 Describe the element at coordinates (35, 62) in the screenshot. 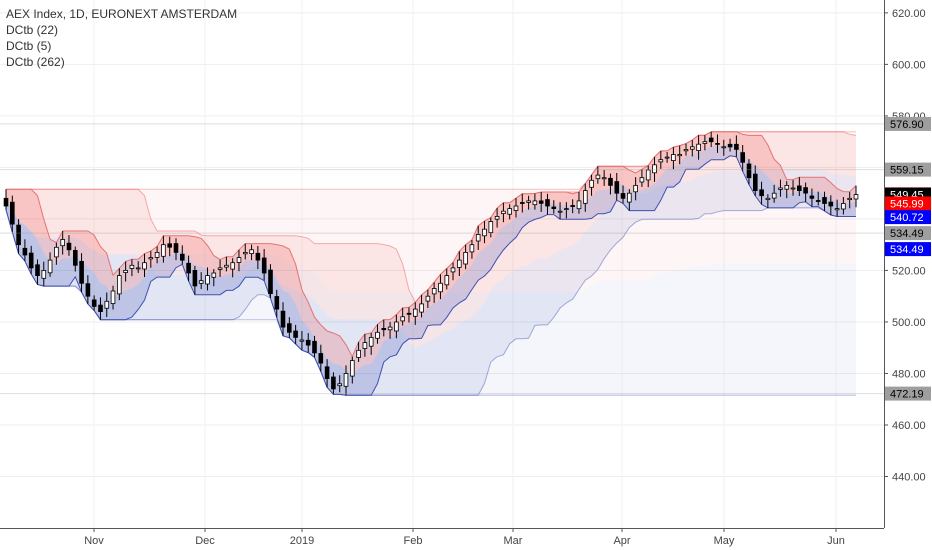

I see `legend-indicator-262: DCtb (262)` at that location.